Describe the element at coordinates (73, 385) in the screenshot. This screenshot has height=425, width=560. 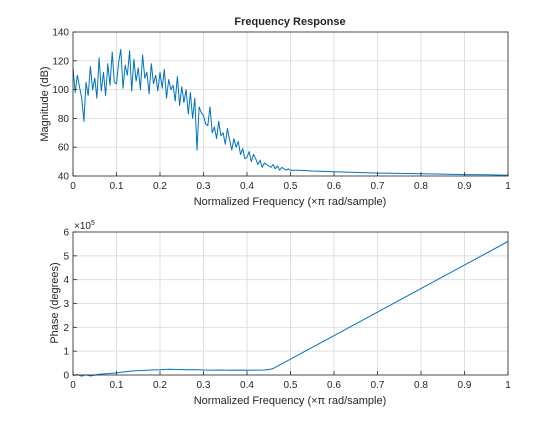
I see `phase-x-tick-label: 0` at that location.